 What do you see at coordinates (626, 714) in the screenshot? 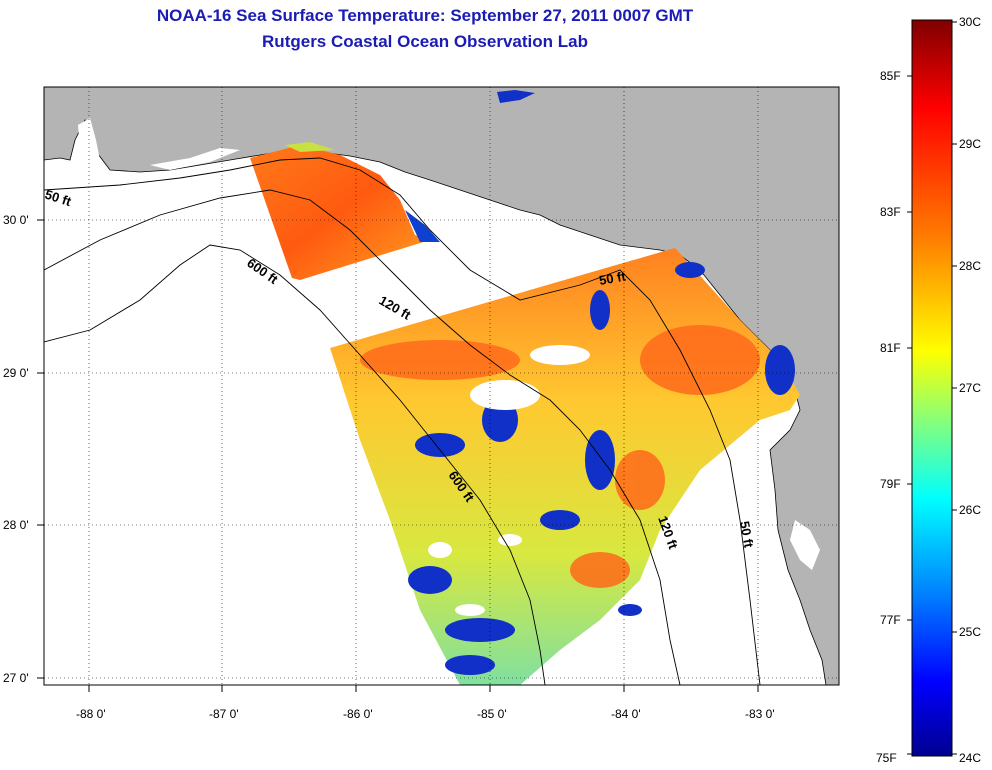
I see `lon-label: -84 0'` at bounding box center [626, 714].